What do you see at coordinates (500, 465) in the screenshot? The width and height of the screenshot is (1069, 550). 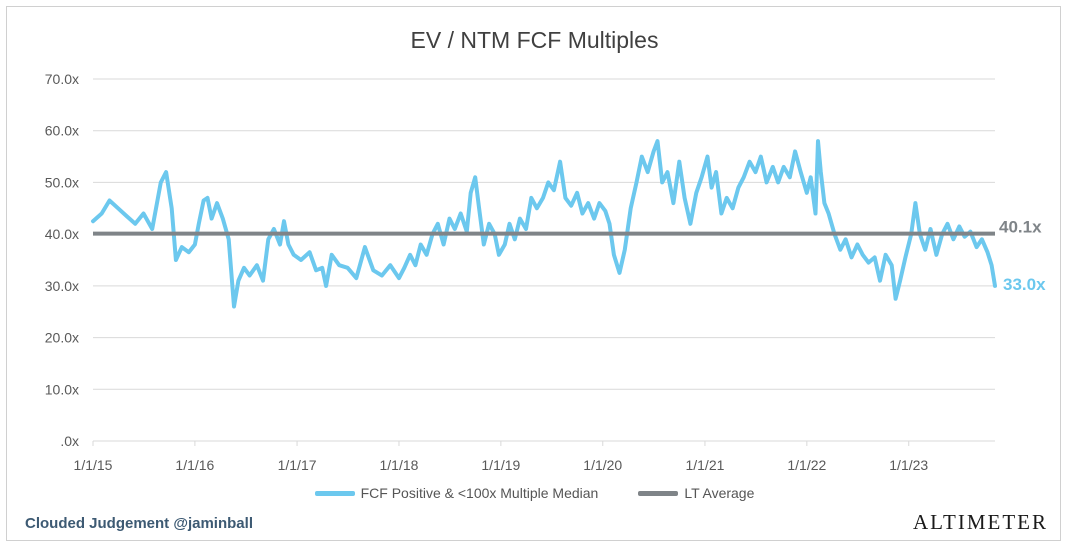 I see `x-tick-label: 1/1/19` at bounding box center [500, 465].